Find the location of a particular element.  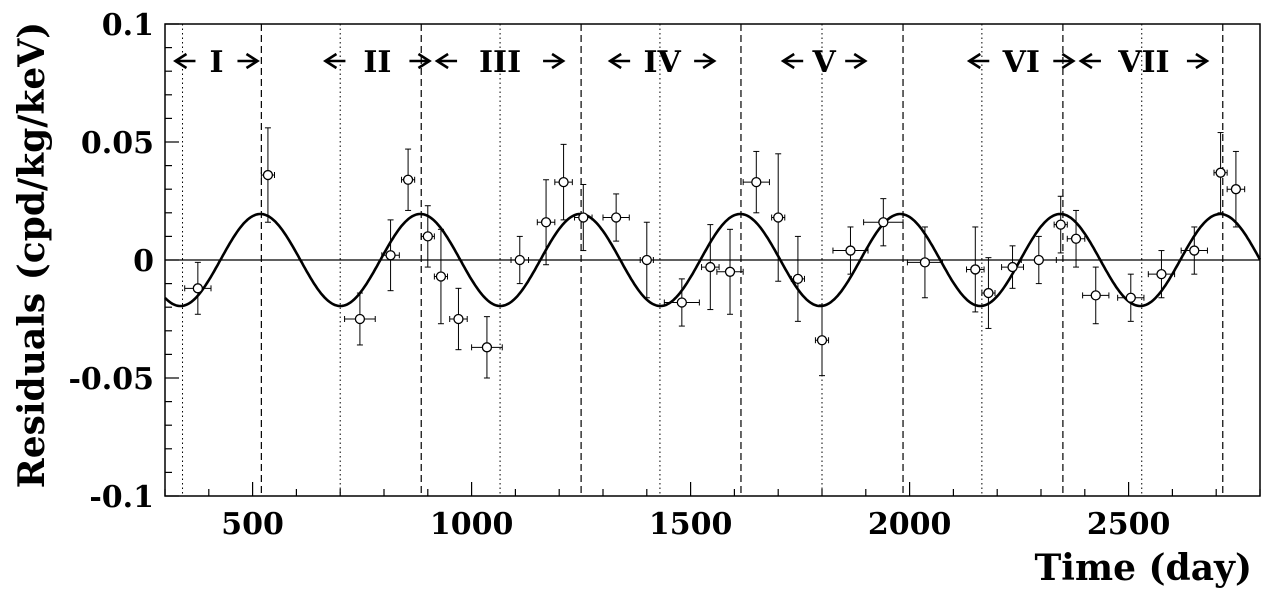

model-curve is located at coordinates (713, 260).